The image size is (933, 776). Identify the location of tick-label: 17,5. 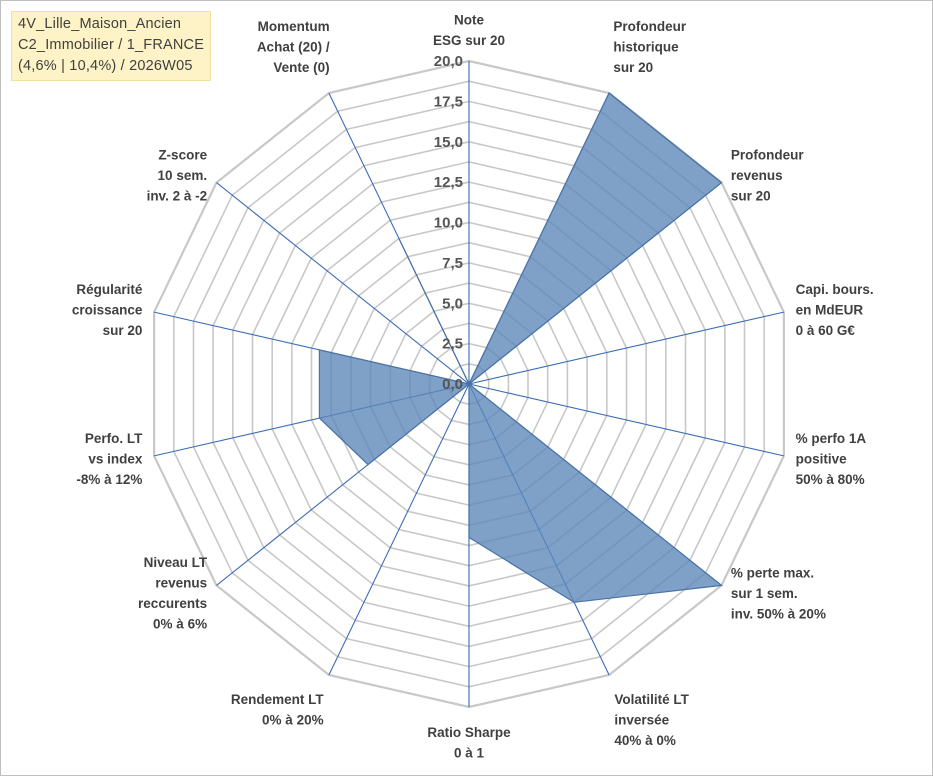
(448, 101).